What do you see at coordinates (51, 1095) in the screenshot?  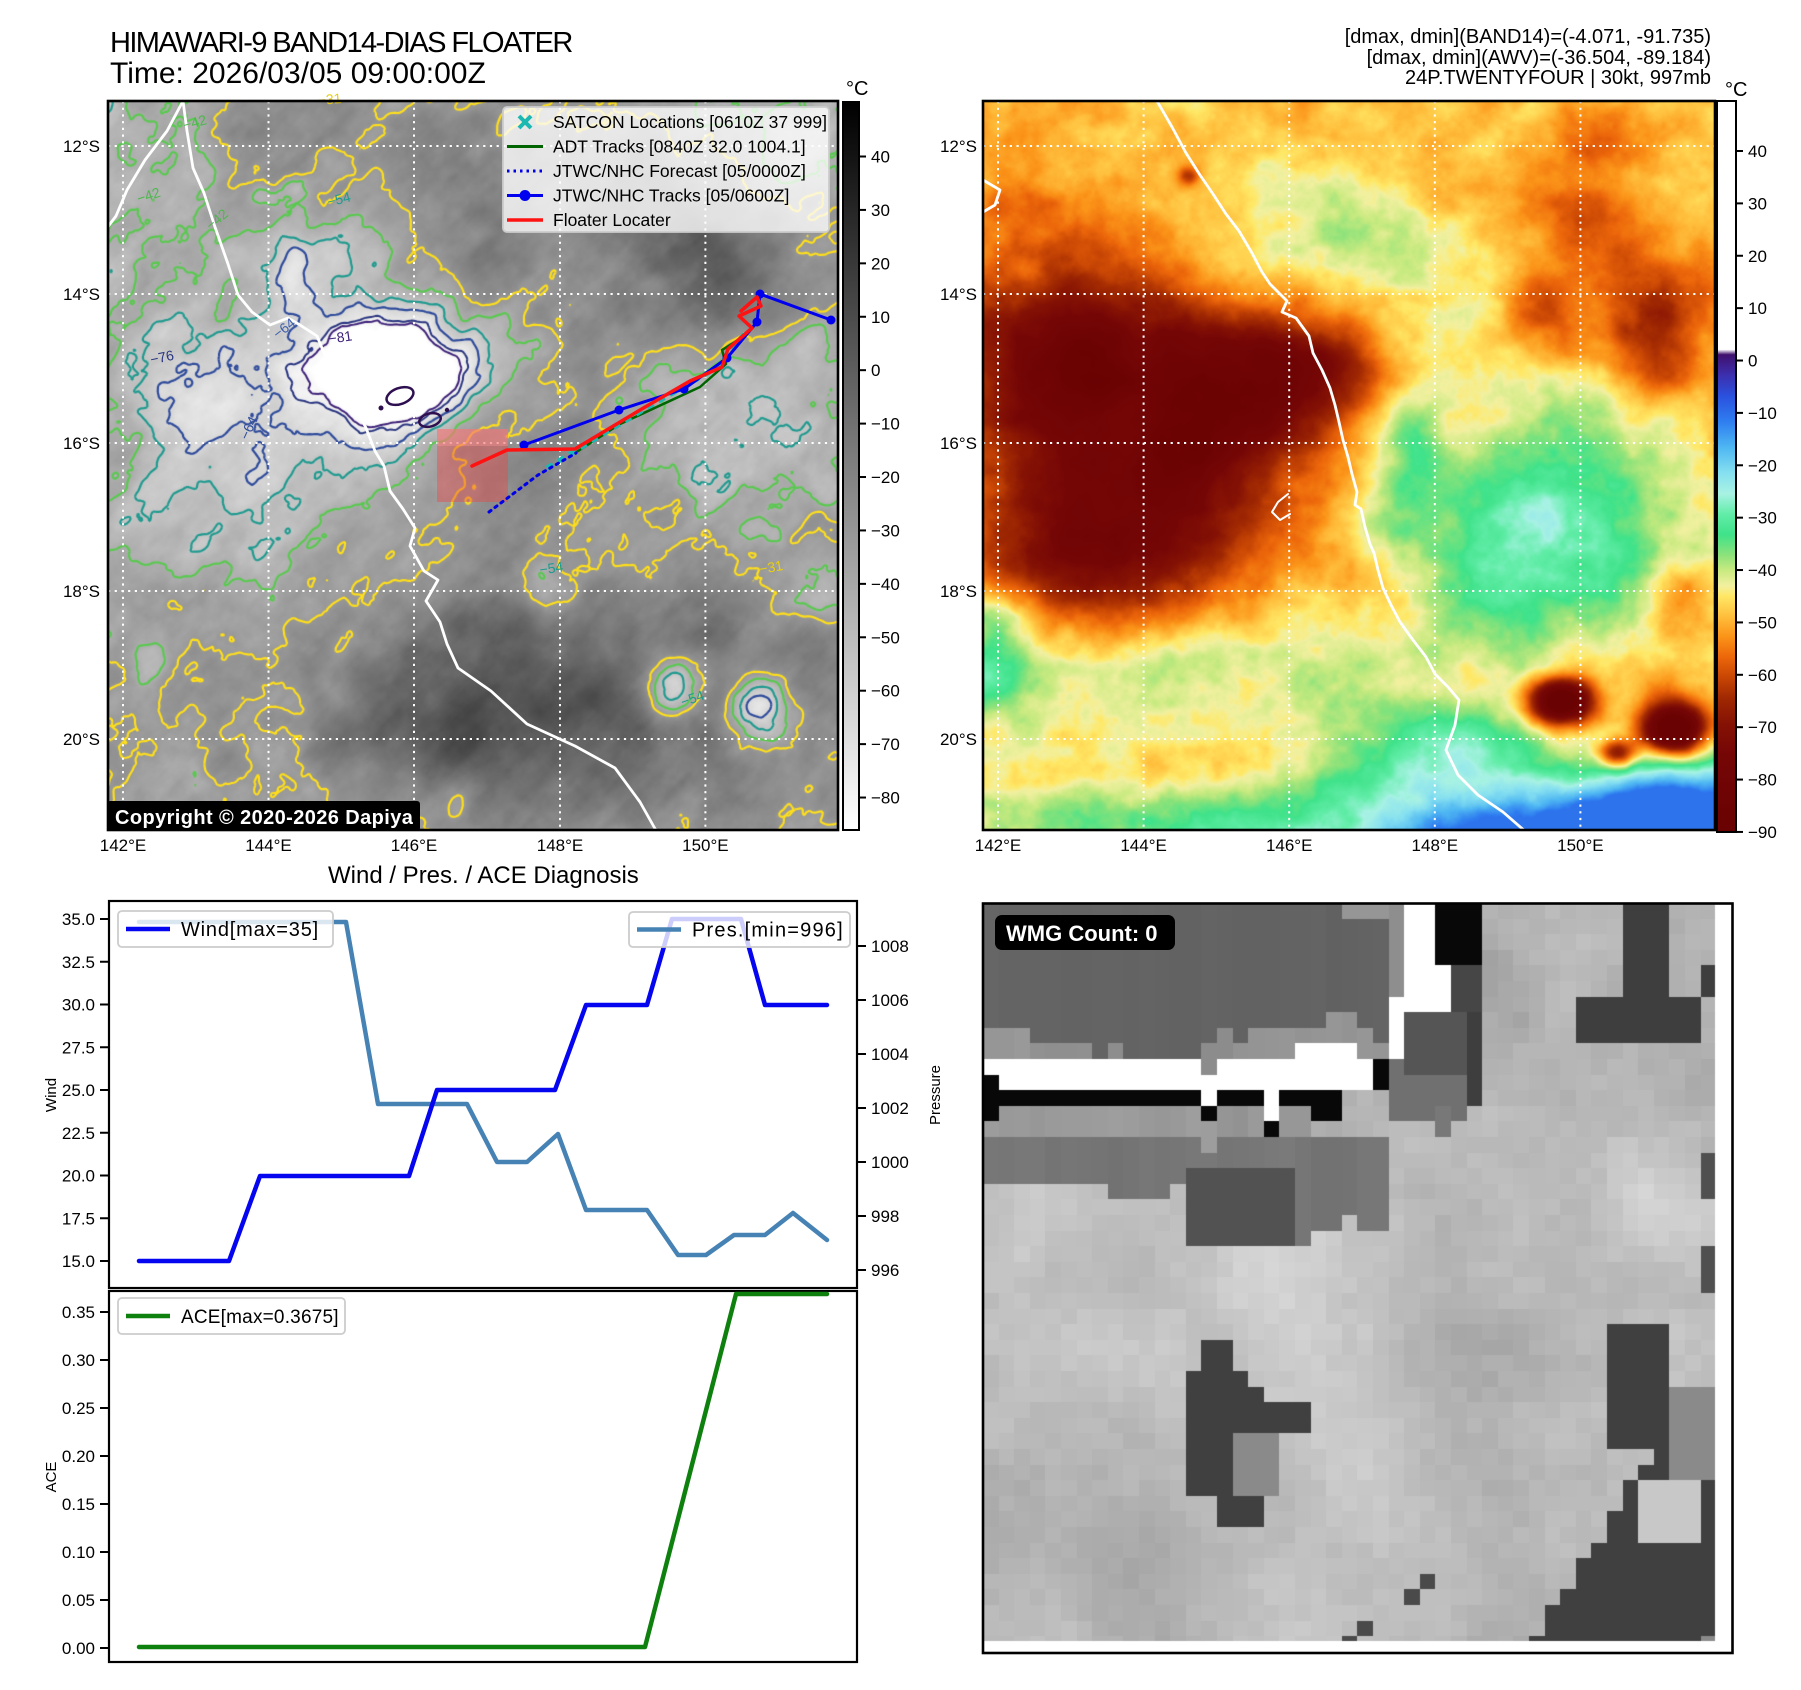 I see `svg-text: Wind` at bounding box center [51, 1095].